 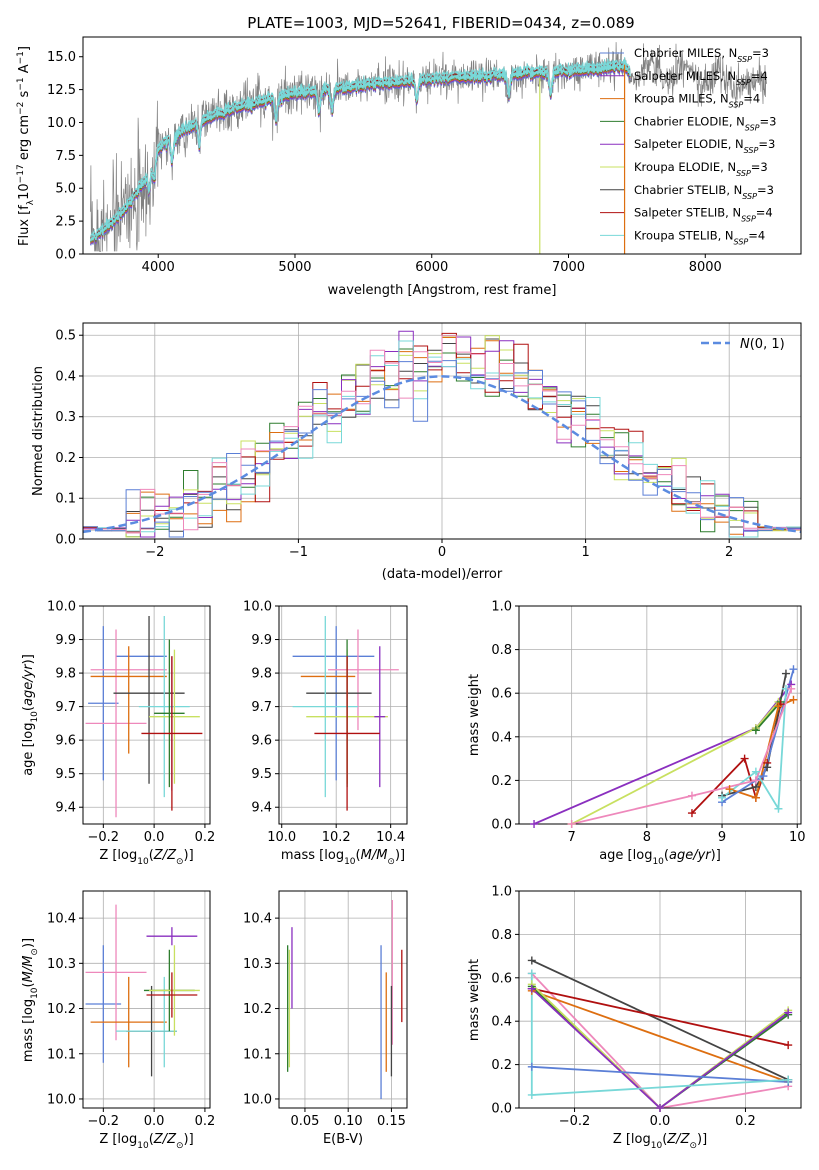 What do you see at coordinates (701, 55) in the screenshot?
I see `legend-label: Chabrier MILES, NSSP=3` at bounding box center [701, 55].